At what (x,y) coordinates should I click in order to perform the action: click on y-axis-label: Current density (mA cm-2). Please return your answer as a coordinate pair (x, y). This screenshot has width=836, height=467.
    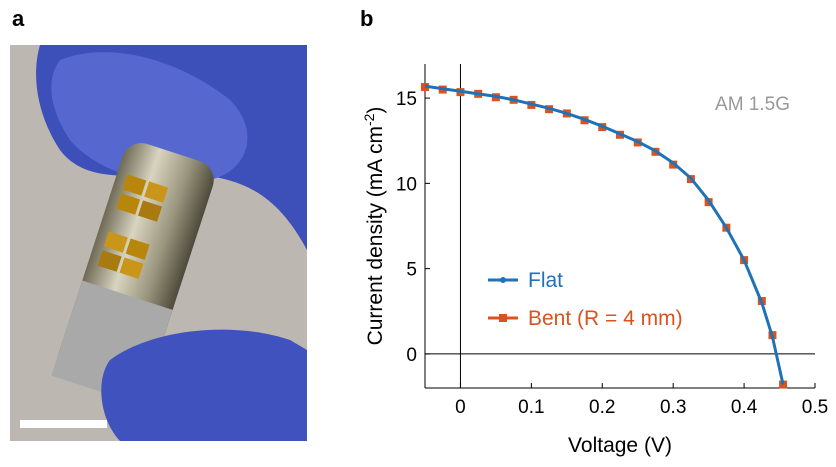
    Looking at the image, I should click on (374, 226).